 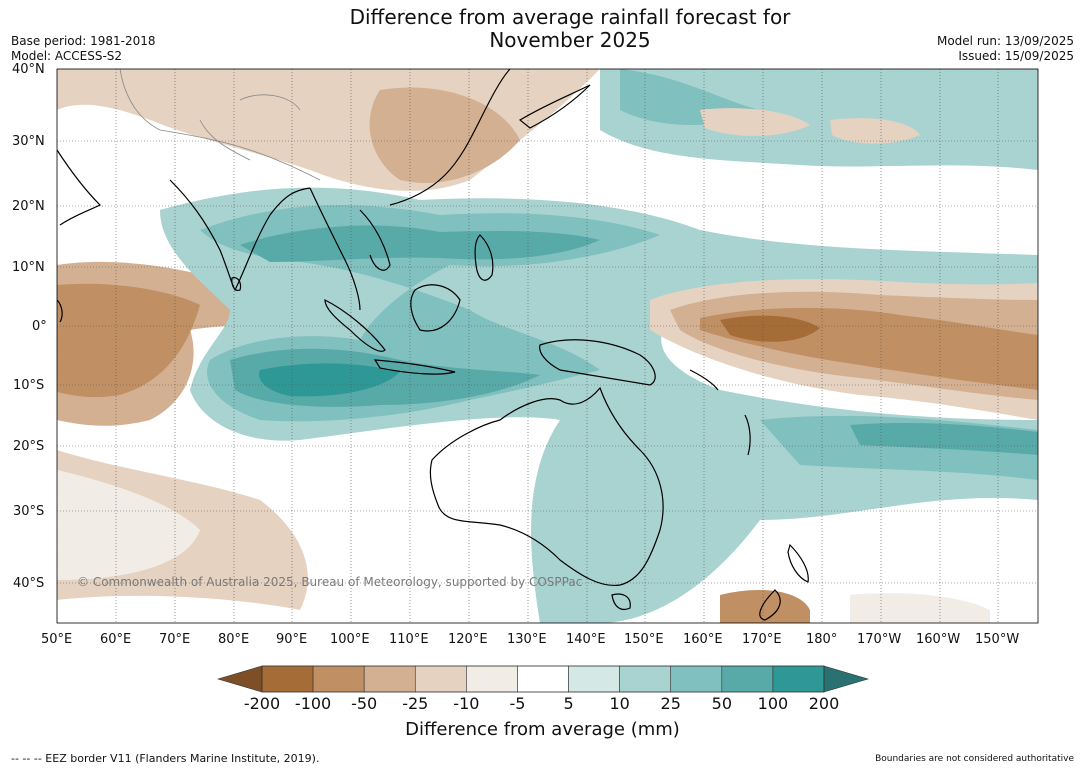 What do you see at coordinates (57, 639) in the screenshot?
I see `lon-label: 50°E` at bounding box center [57, 639].